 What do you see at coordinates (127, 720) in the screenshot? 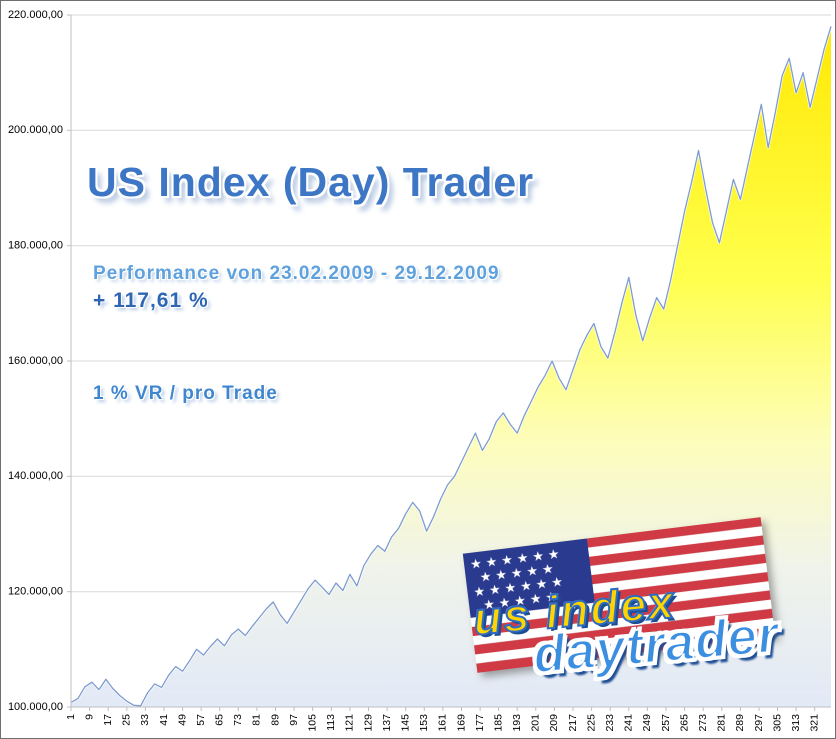
I see `x-axis-label: 25` at bounding box center [127, 720].